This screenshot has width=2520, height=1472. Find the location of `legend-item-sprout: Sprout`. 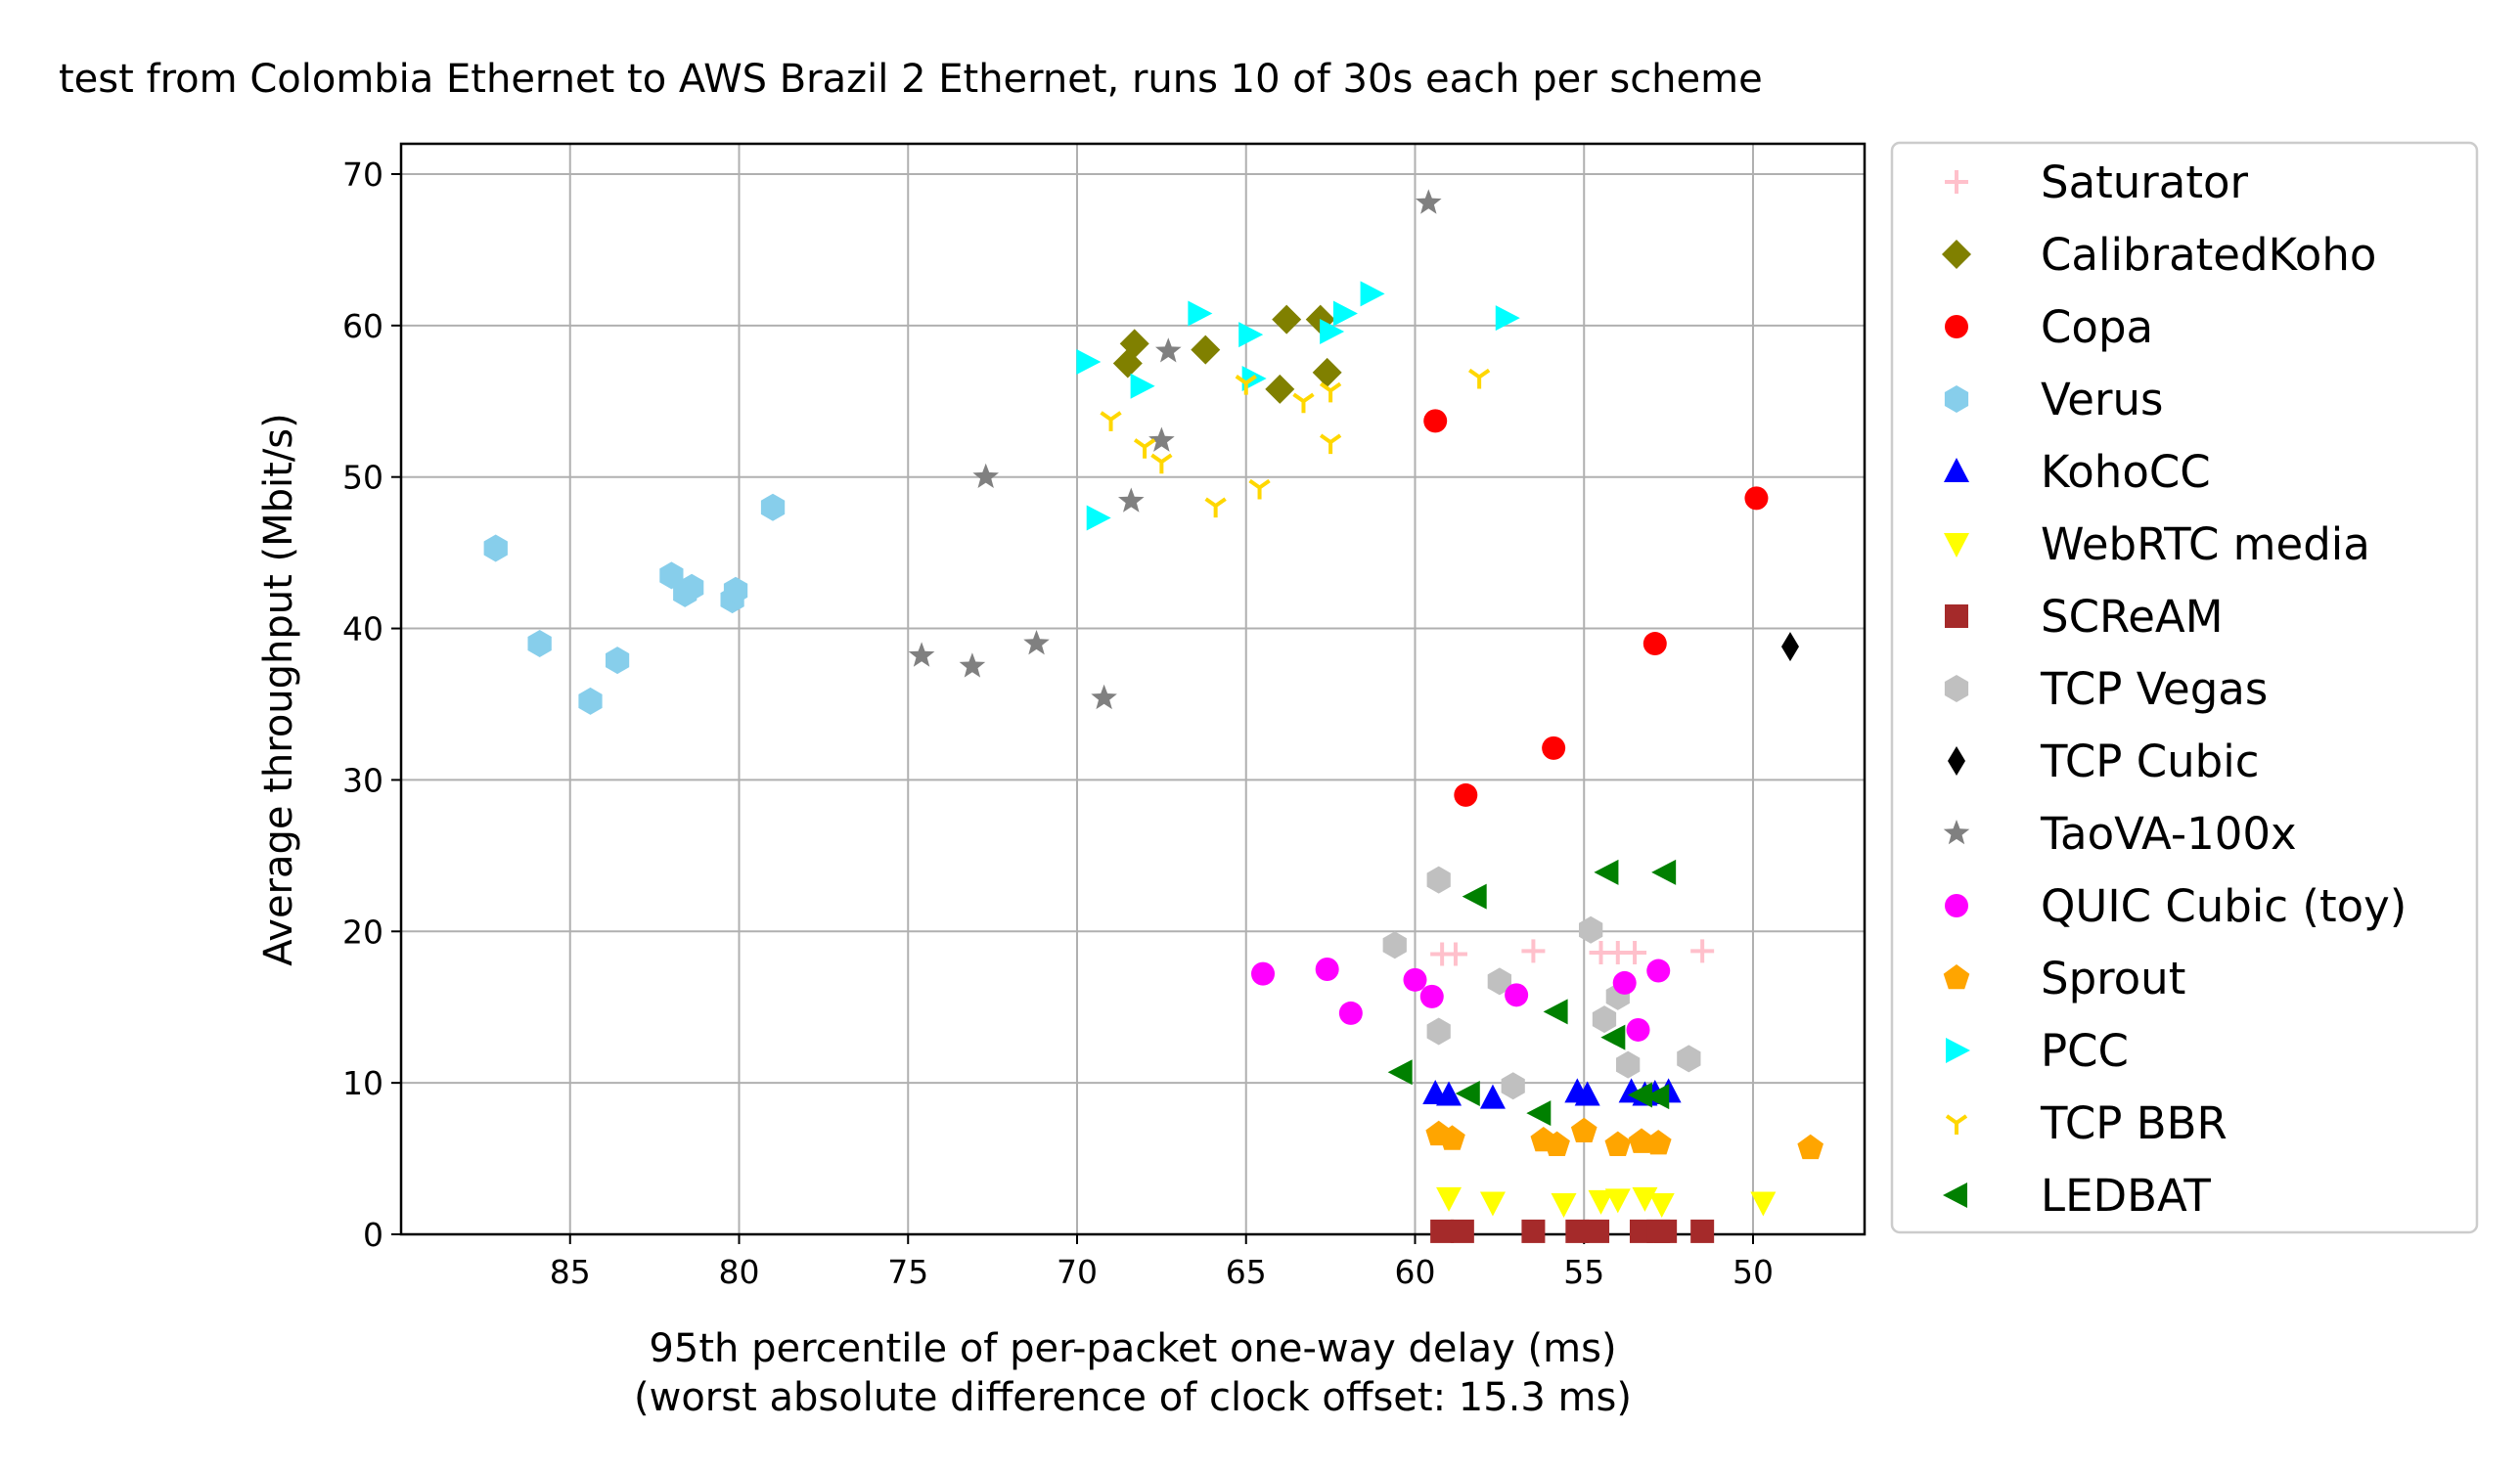

legend-item-sprout: Sprout is located at coordinates (2064, 978).